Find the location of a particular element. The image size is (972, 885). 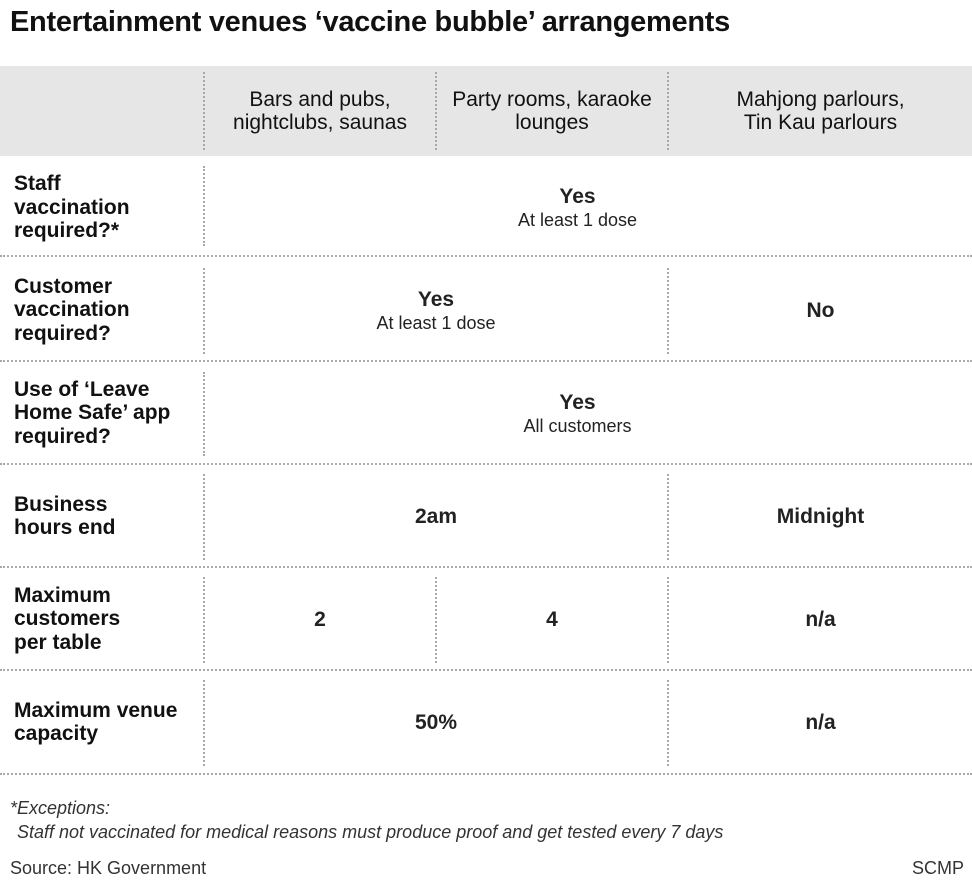

cell-business-hours-mahjong: Midnight is located at coordinates (820, 516).